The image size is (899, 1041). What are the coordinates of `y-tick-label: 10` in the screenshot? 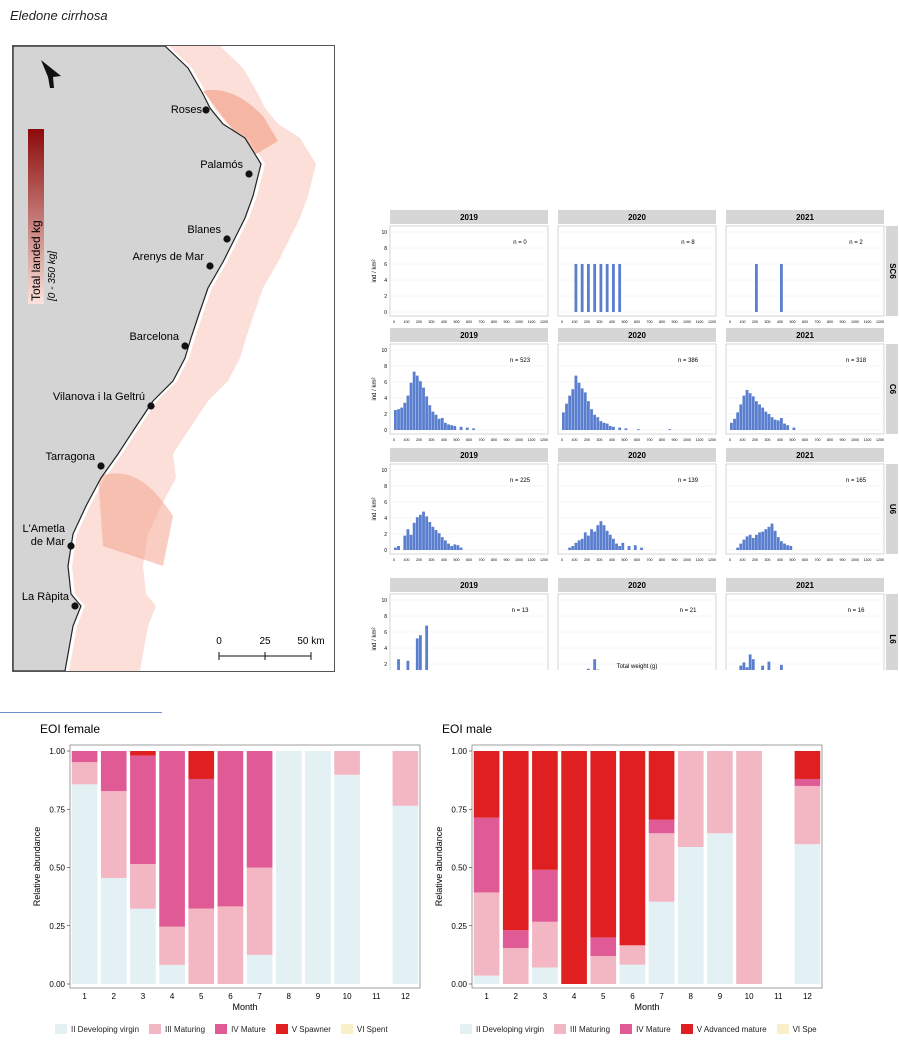 It's located at (384, 471).